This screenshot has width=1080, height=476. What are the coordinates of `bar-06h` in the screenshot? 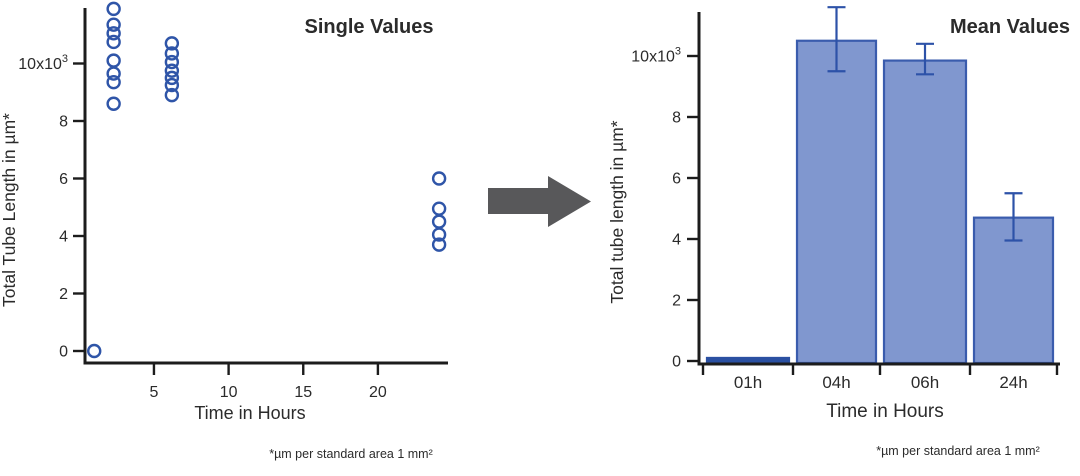 It's located at (925, 212).